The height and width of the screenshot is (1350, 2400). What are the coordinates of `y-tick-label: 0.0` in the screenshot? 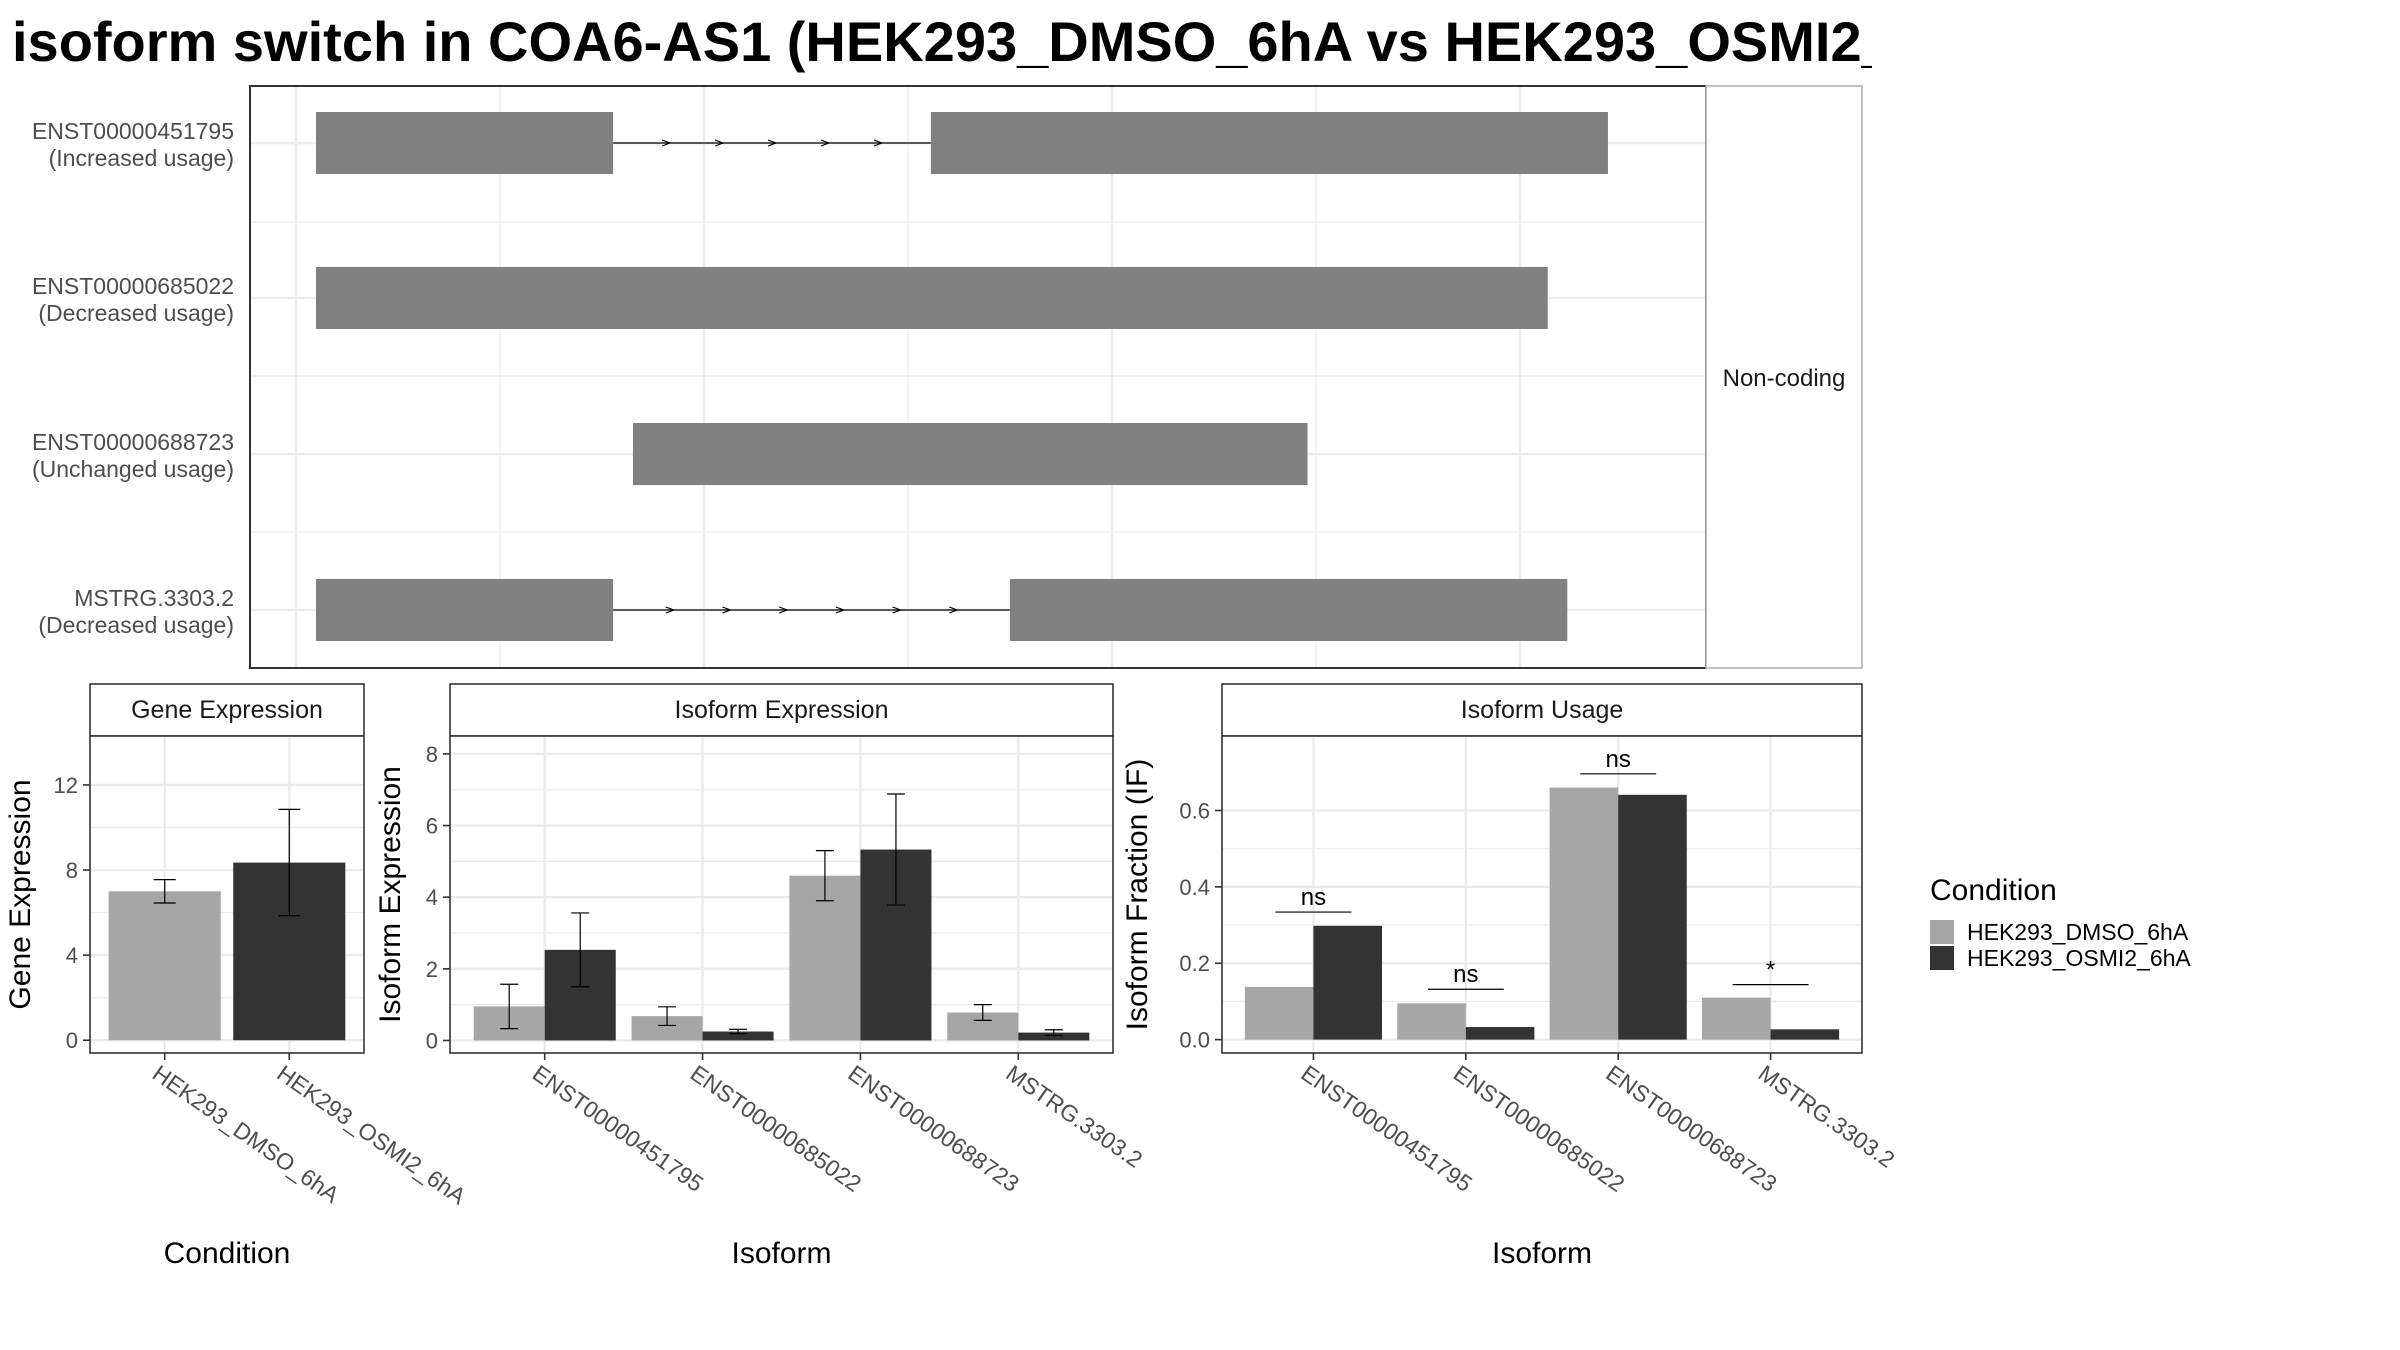 It's located at (1194, 1040).